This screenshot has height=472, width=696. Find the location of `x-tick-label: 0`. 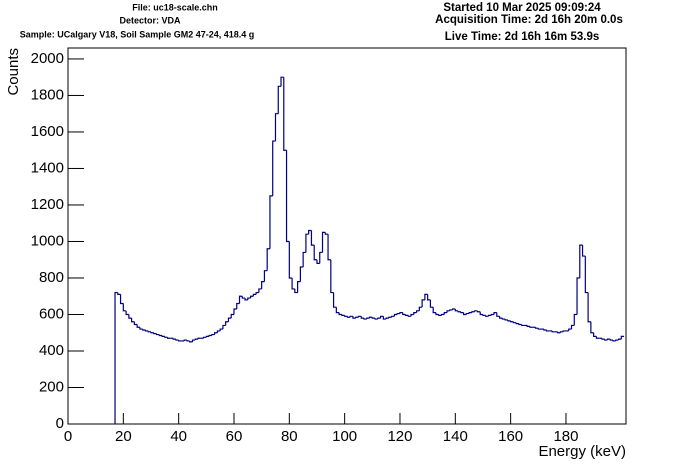

x-tick-label: 0 is located at coordinates (68, 436).